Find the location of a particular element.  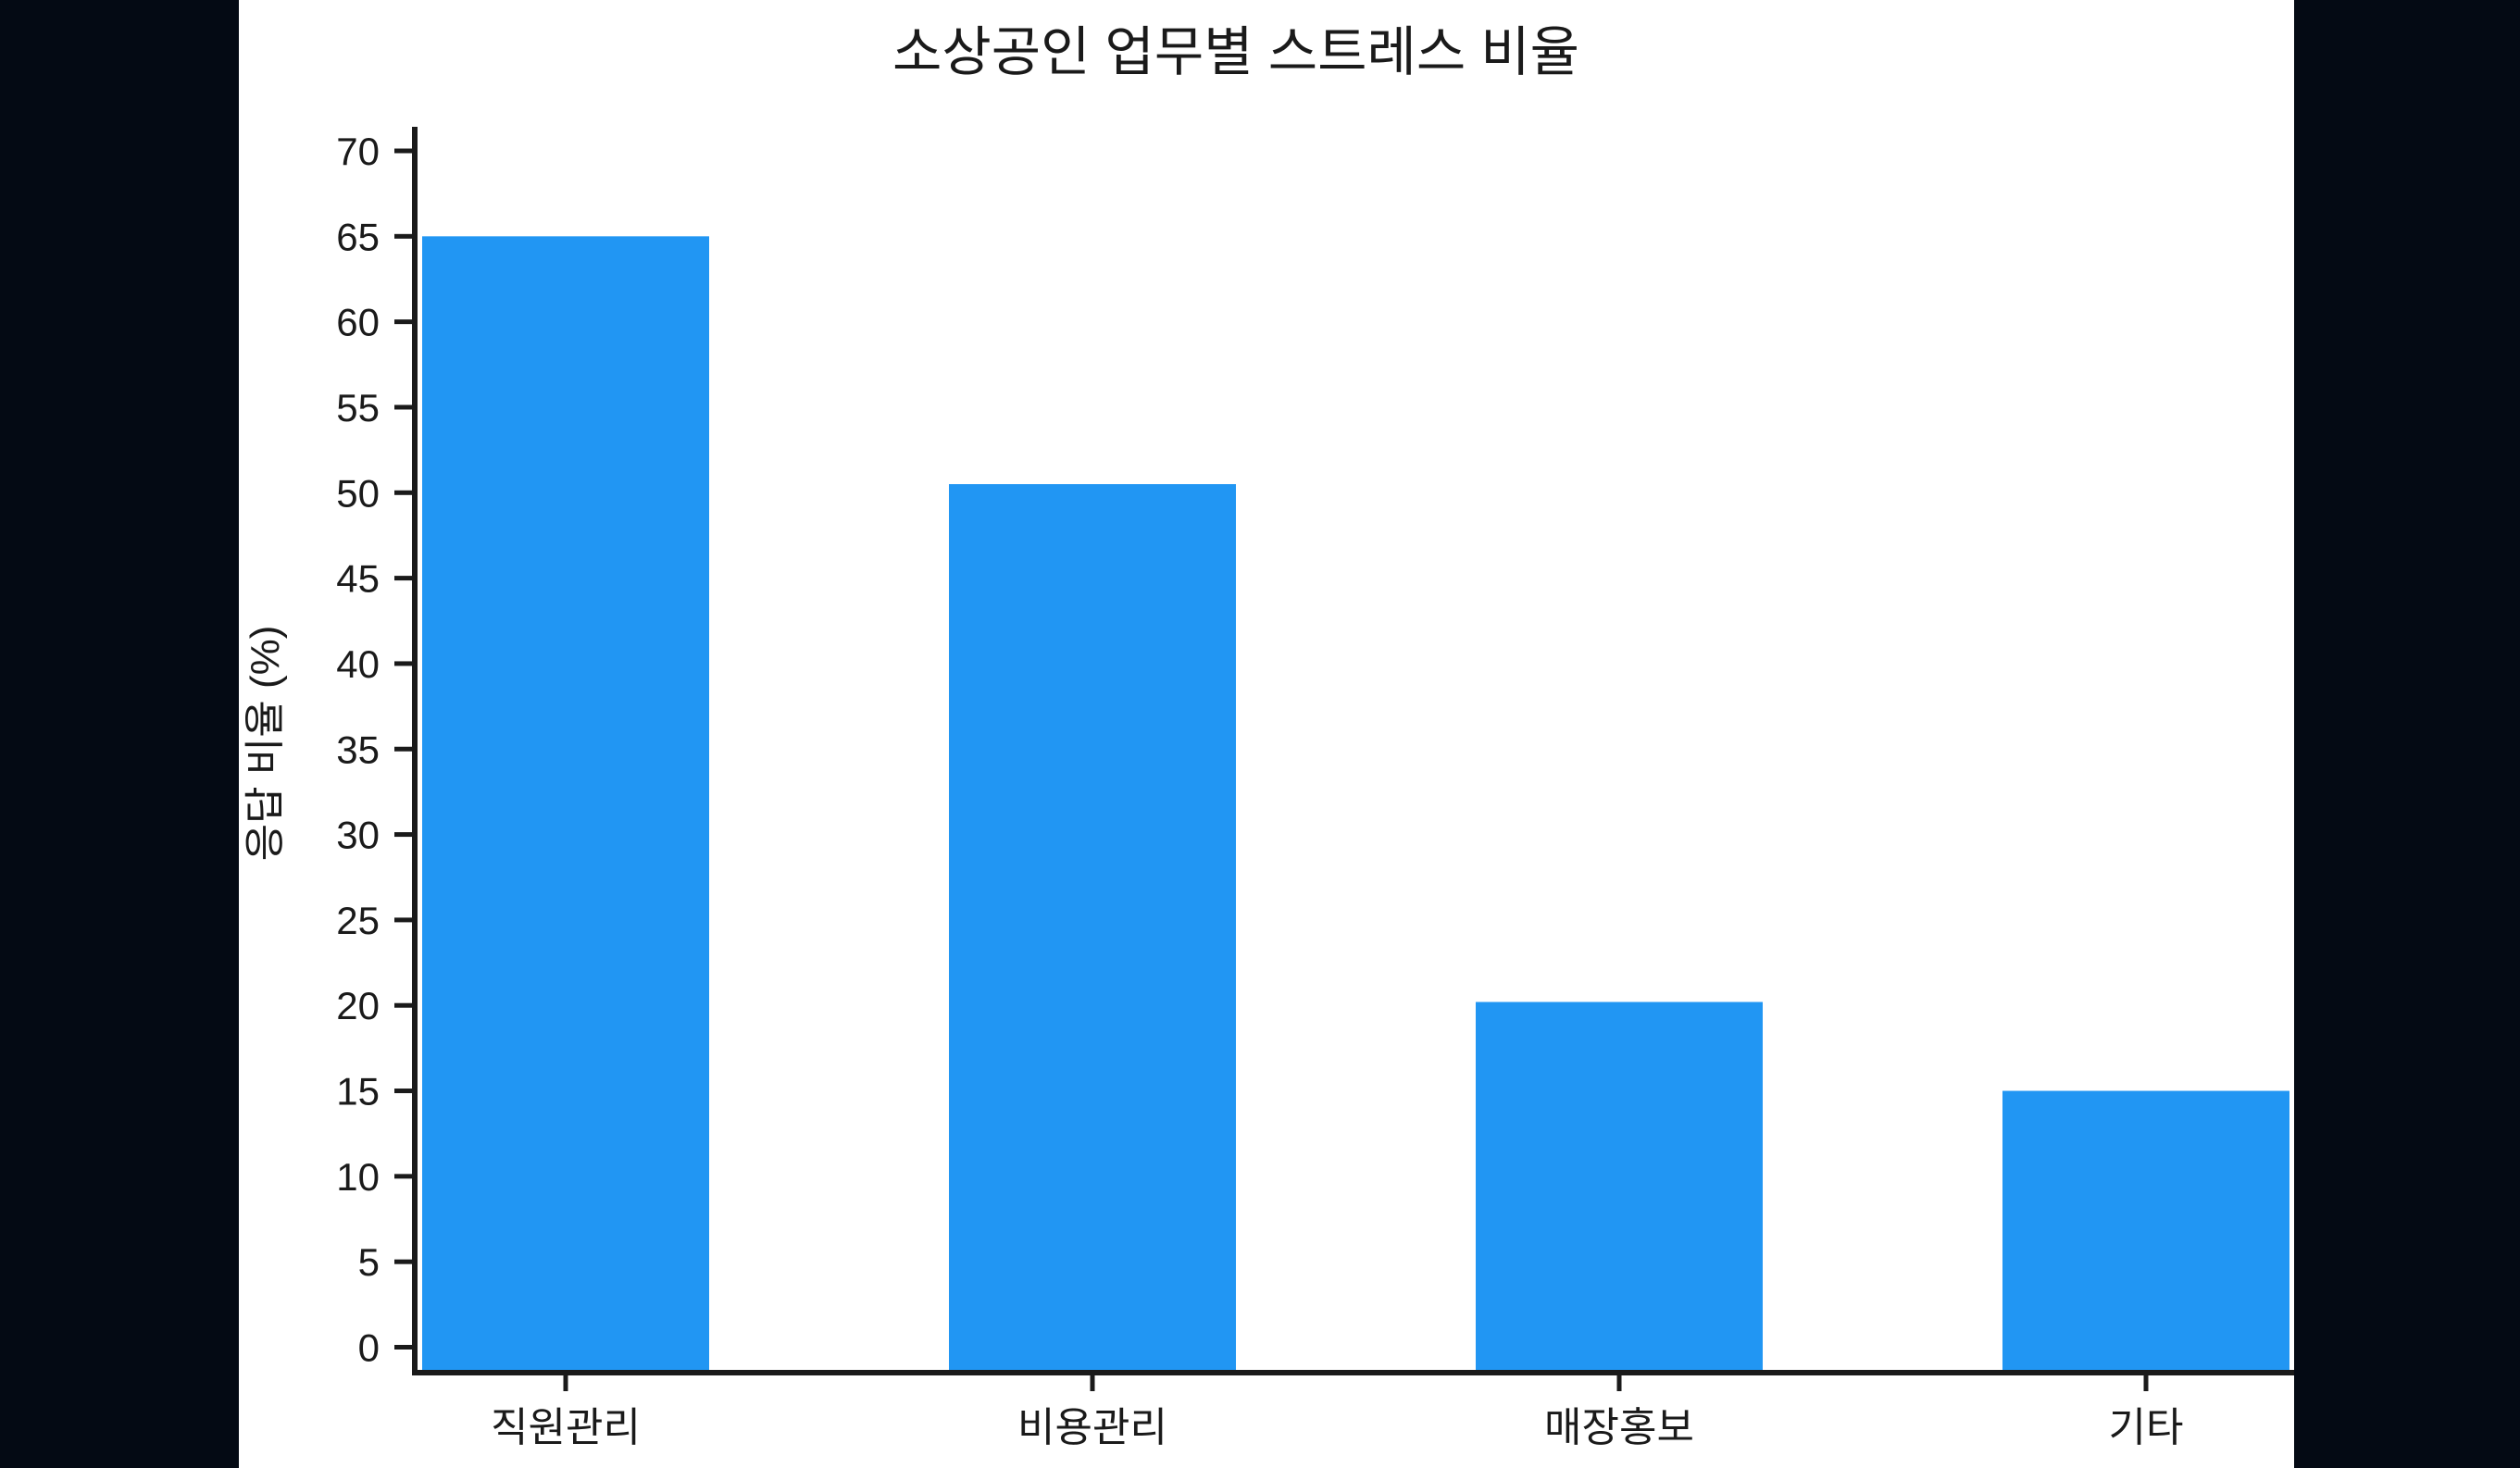

y-tick-label: 70 is located at coordinates (358, 151).